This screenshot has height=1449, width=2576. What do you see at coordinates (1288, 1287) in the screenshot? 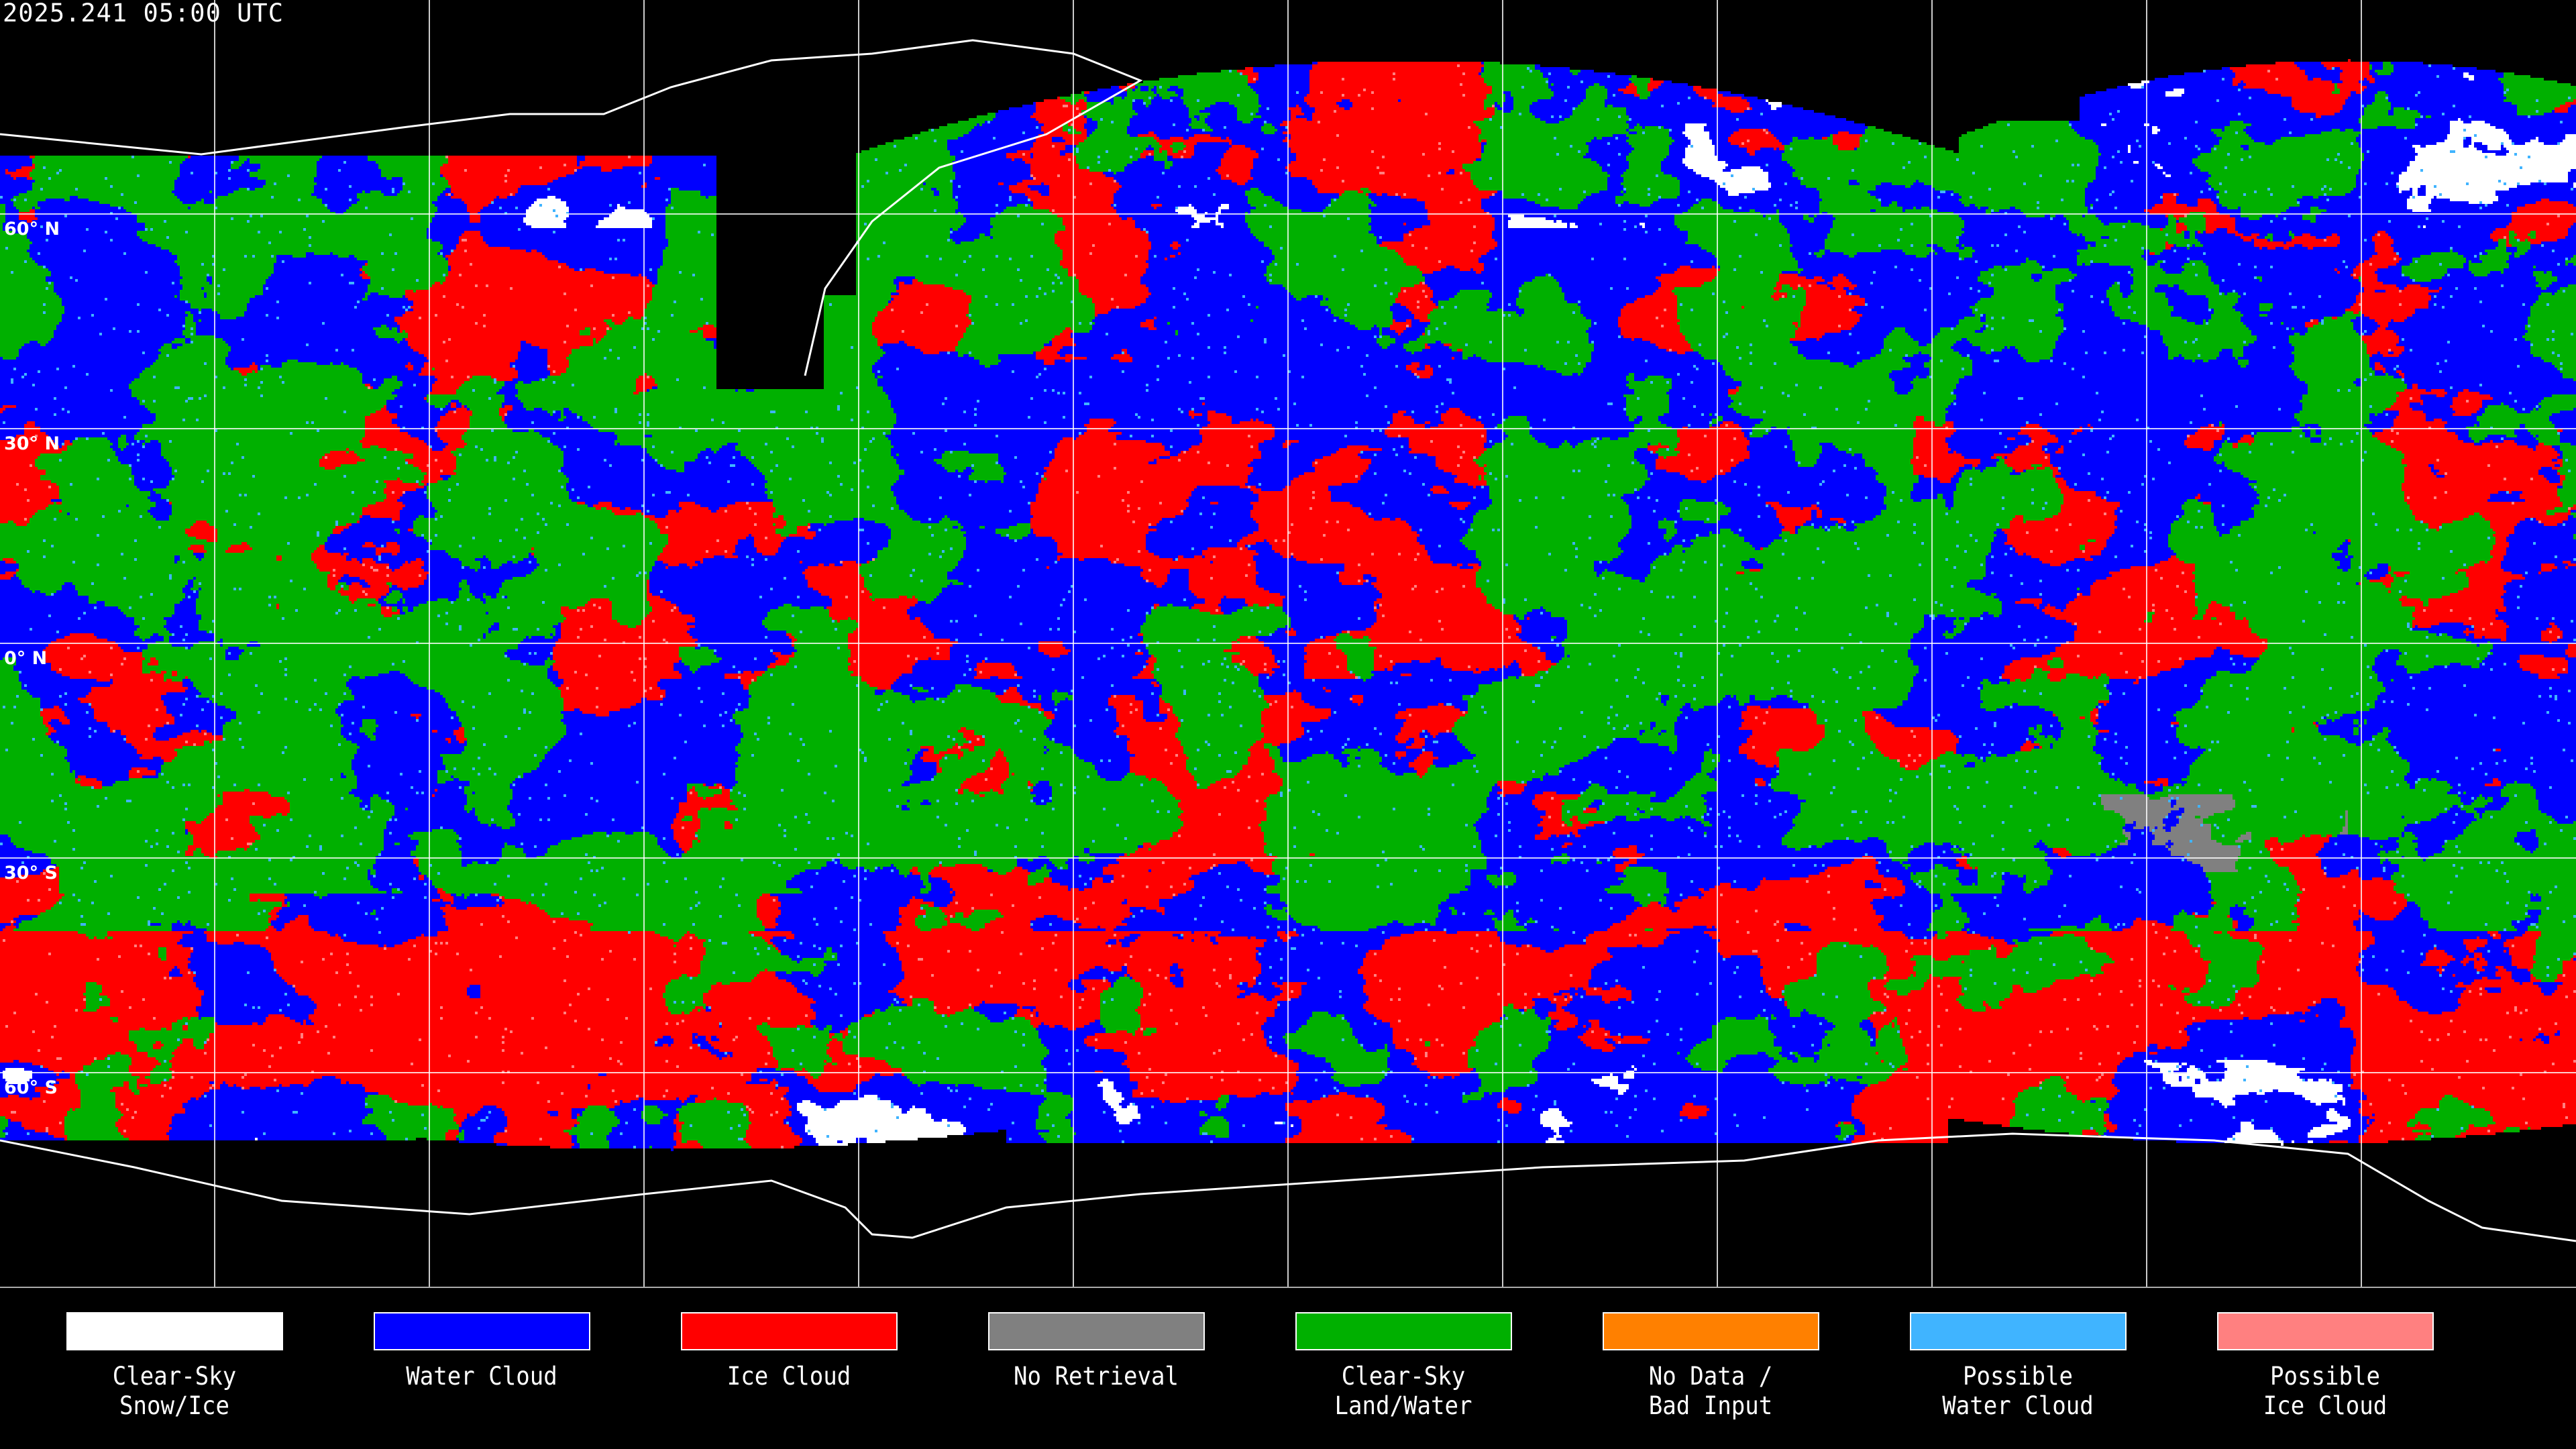
I see `legend-divider` at bounding box center [1288, 1287].